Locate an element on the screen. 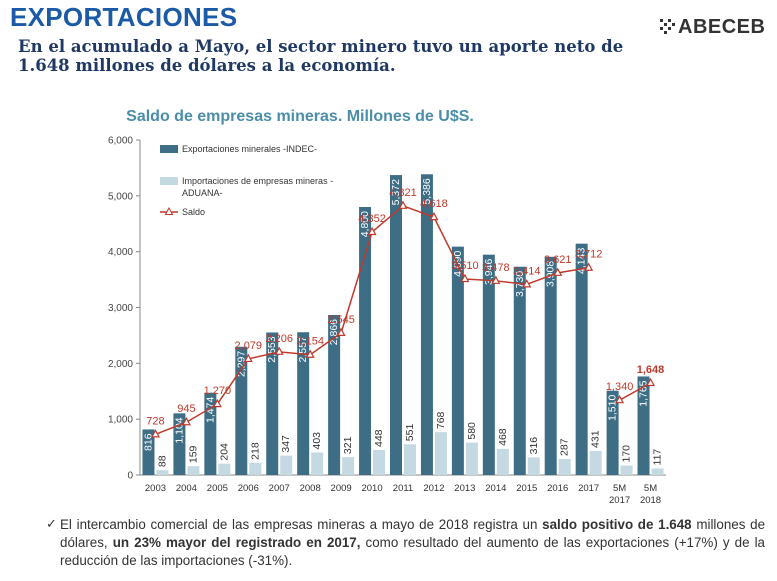 The width and height of the screenshot is (777, 581). import-value-label: 768 is located at coordinates (441, 420).